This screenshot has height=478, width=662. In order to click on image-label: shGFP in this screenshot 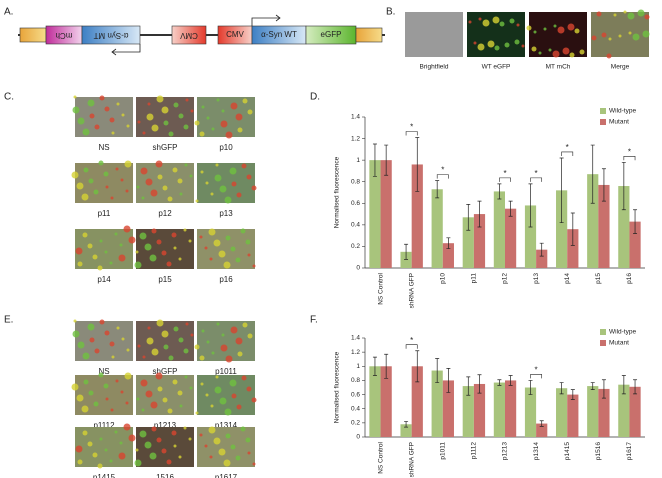, I will do `click(165, 147)`.